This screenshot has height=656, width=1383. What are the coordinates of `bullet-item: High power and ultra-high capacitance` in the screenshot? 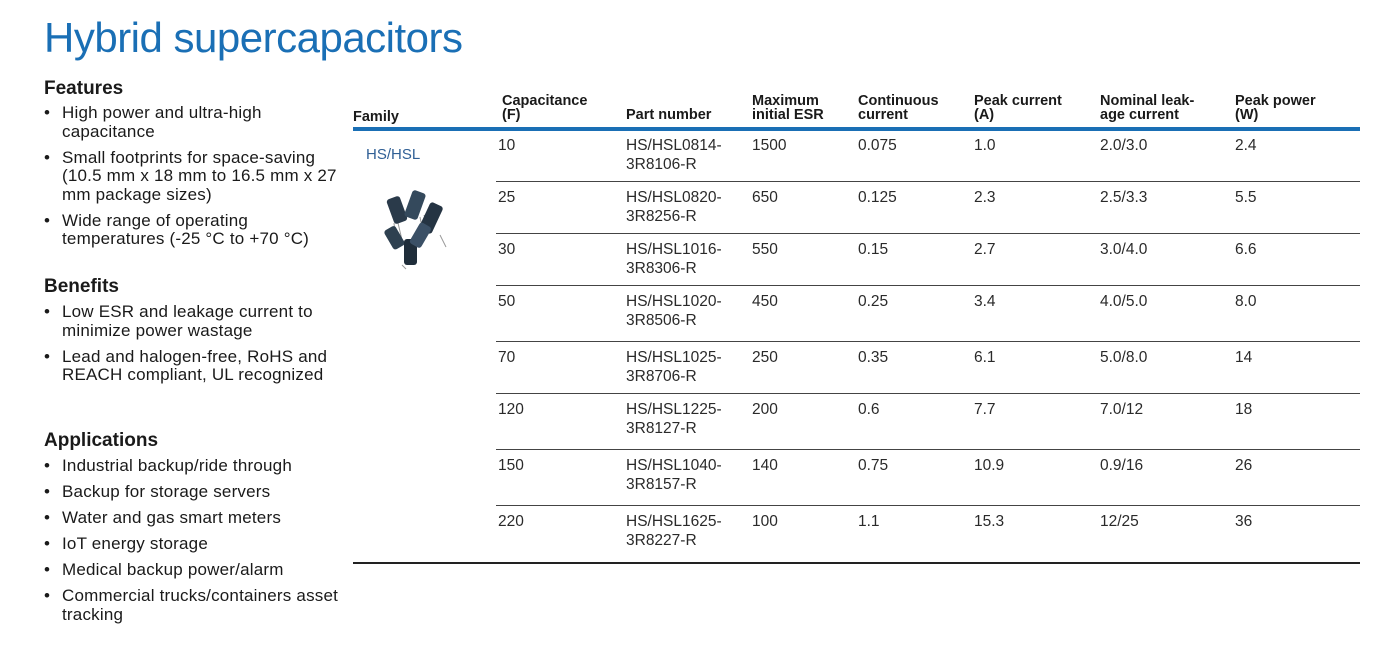 It's located at (191, 122).